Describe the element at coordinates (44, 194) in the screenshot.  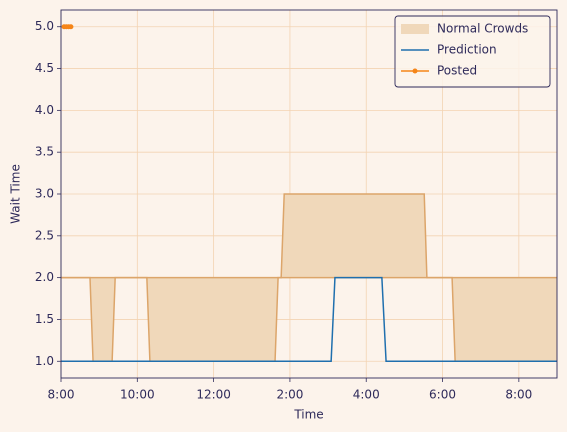
I see `y-tick-label: 3.0` at that location.